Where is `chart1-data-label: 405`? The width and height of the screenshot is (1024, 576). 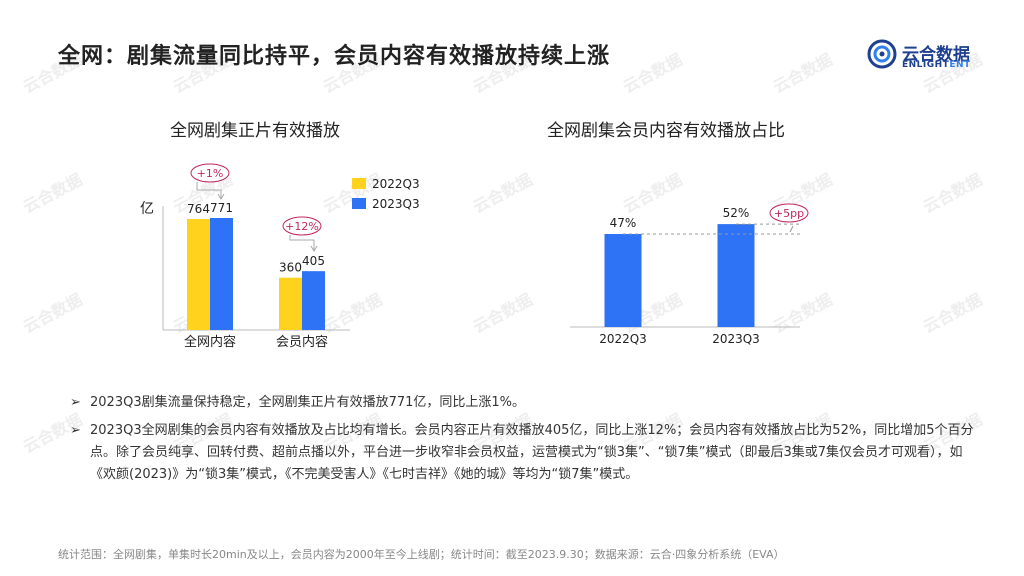 chart1-data-label: 405 is located at coordinates (313, 261).